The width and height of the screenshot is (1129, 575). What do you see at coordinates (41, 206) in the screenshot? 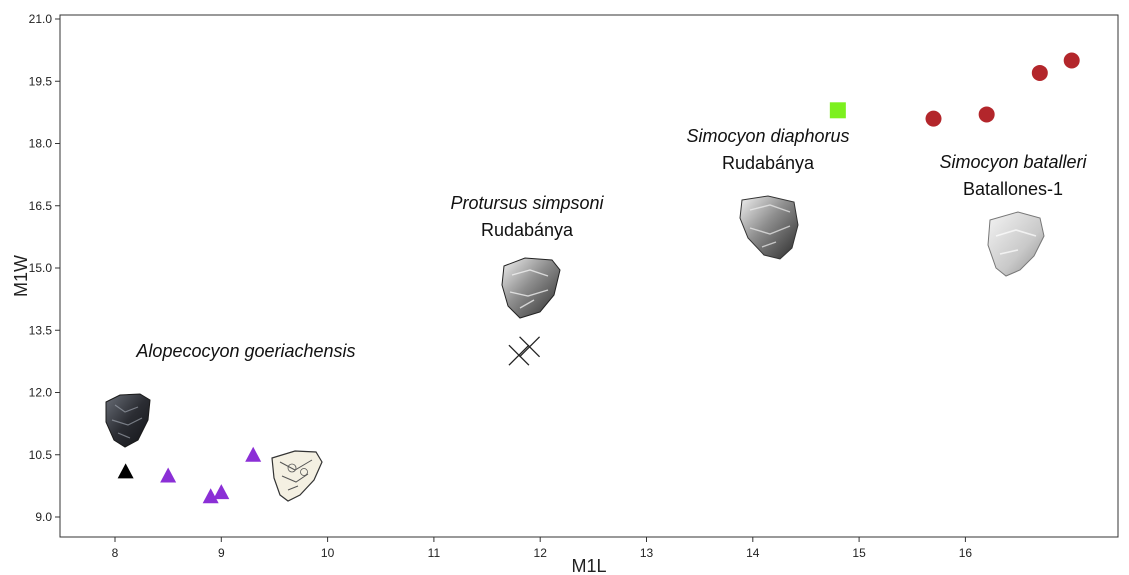
I see `y-tick-label: 16.5` at bounding box center [41, 206].